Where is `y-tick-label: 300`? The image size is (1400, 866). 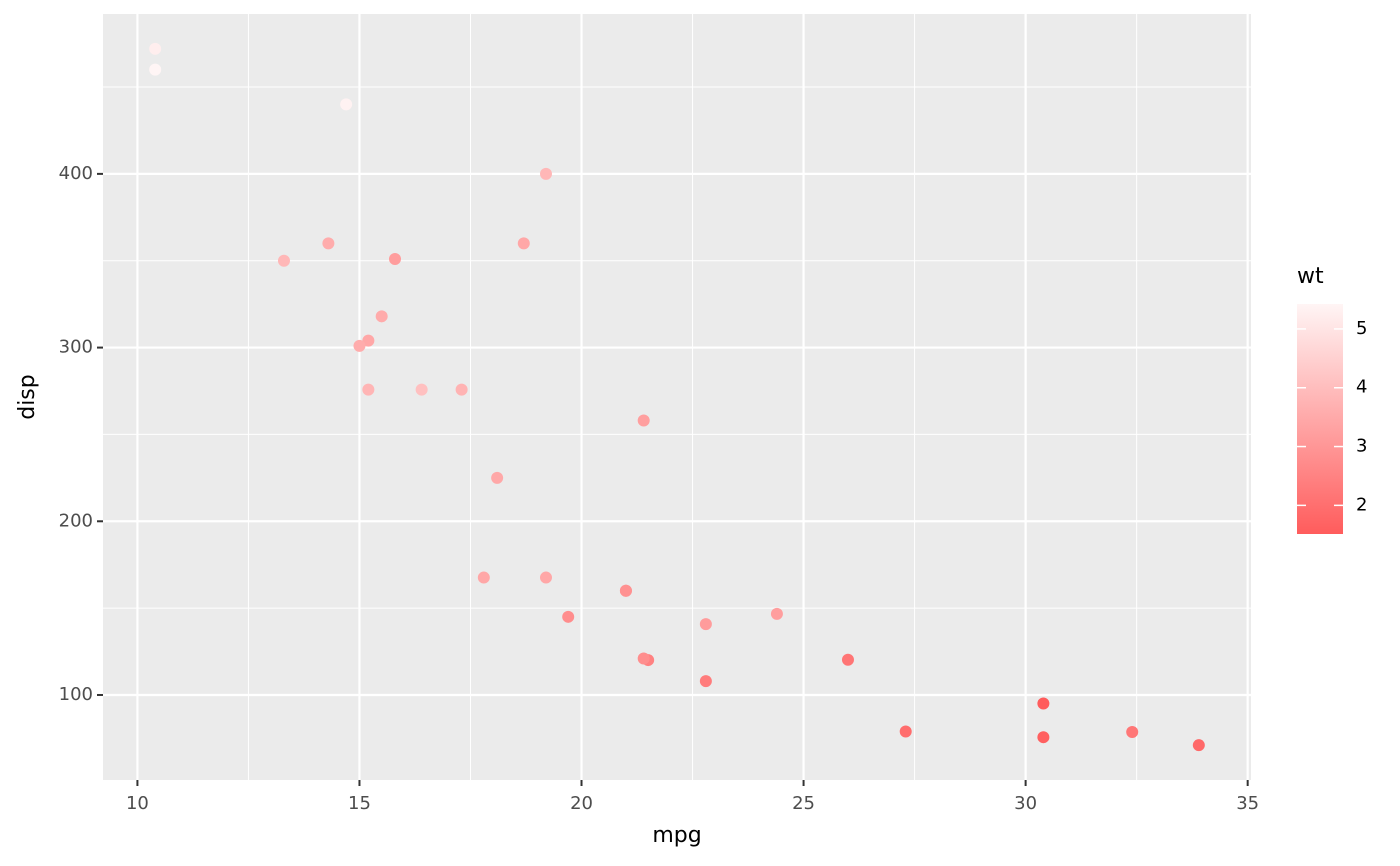 y-tick-label: 300 is located at coordinates (76, 347).